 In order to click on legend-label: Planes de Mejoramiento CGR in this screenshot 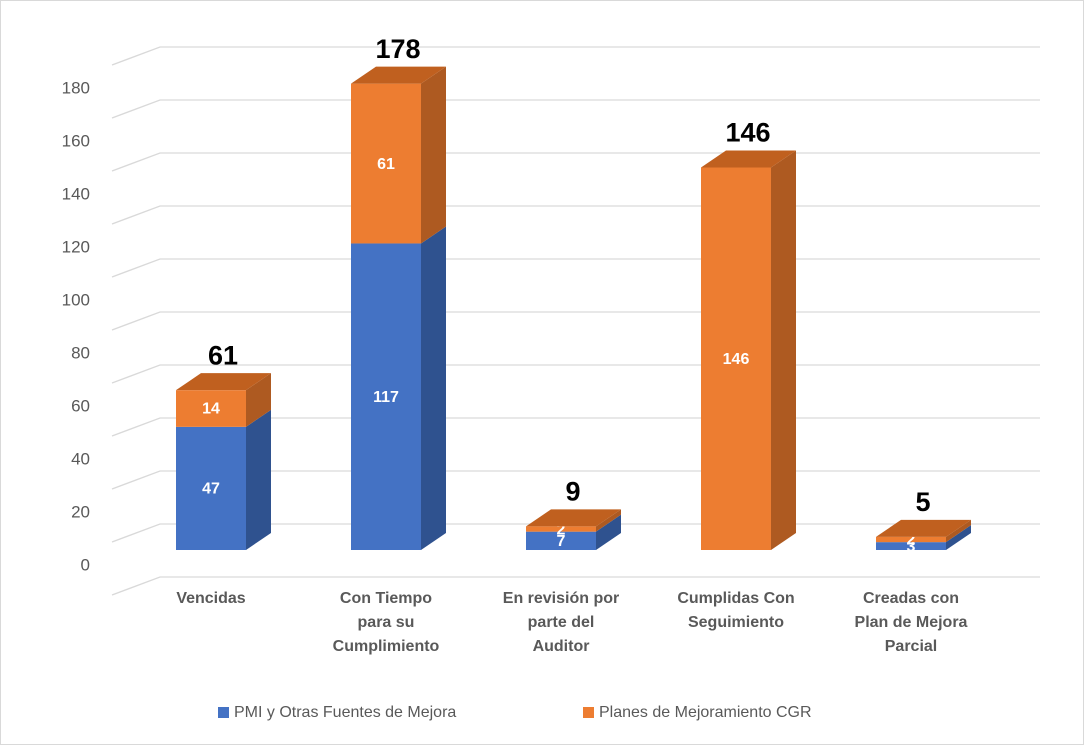, I will do `click(705, 712)`.